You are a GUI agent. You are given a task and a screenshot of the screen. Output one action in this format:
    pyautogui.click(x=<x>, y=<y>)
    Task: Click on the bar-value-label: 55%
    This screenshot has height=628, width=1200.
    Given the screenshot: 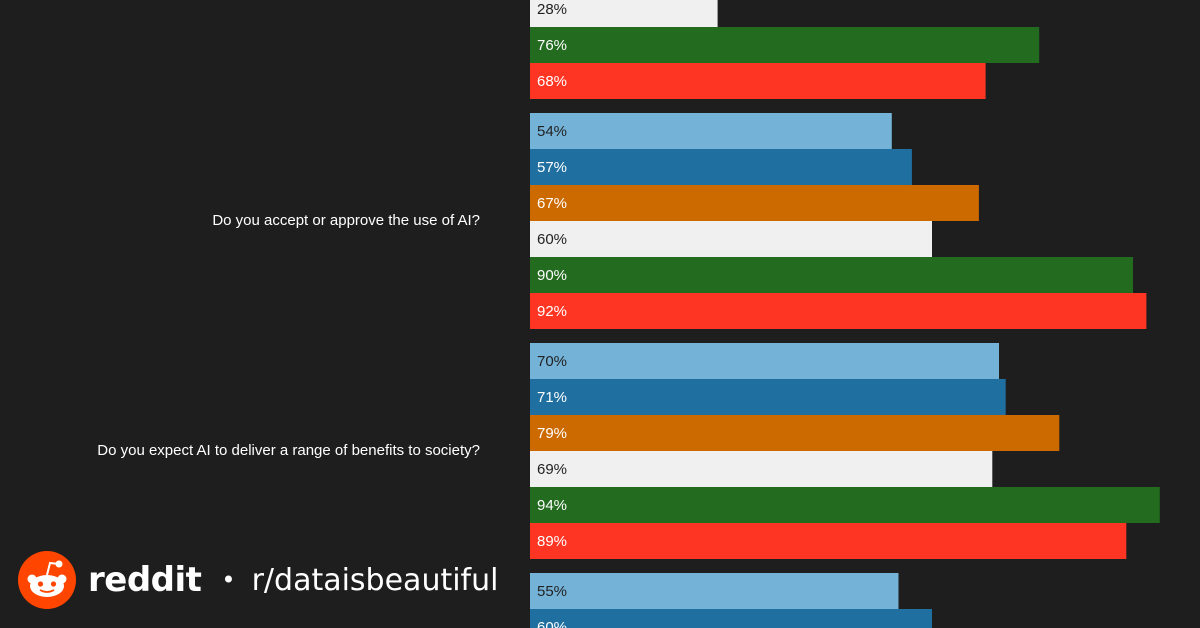 What is the action you would take?
    pyautogui.click(x=552, y=591)
    